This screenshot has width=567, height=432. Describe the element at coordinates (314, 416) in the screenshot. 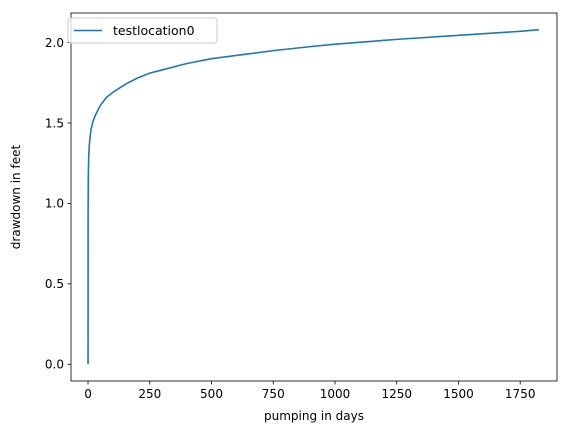

I see `x-axis-label: pumping in days` at that location.